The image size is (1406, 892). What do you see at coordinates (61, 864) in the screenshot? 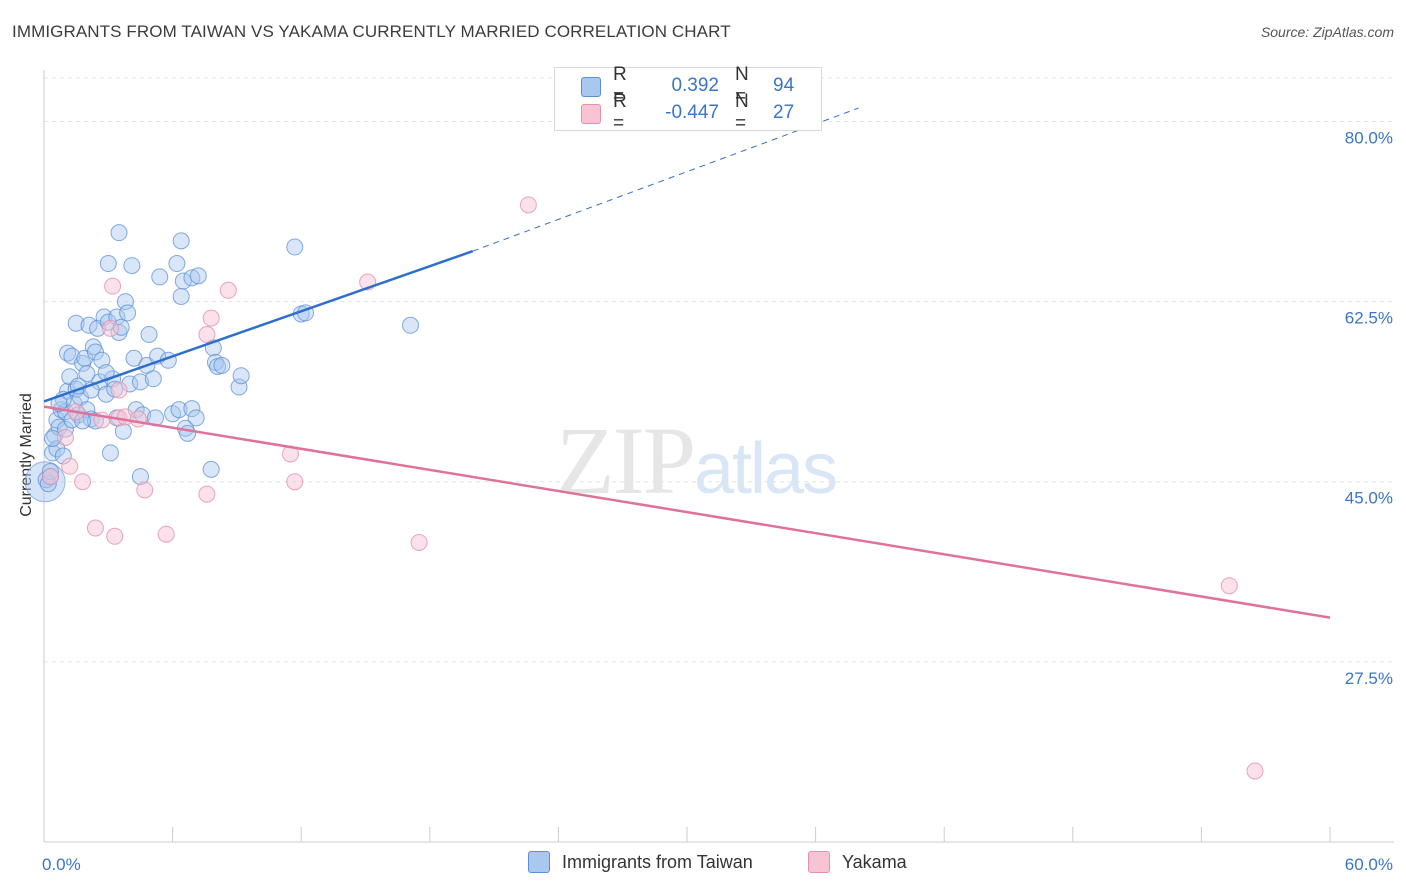
I see `x-tick-label: 0.0%` at bounding box center [61, 864].